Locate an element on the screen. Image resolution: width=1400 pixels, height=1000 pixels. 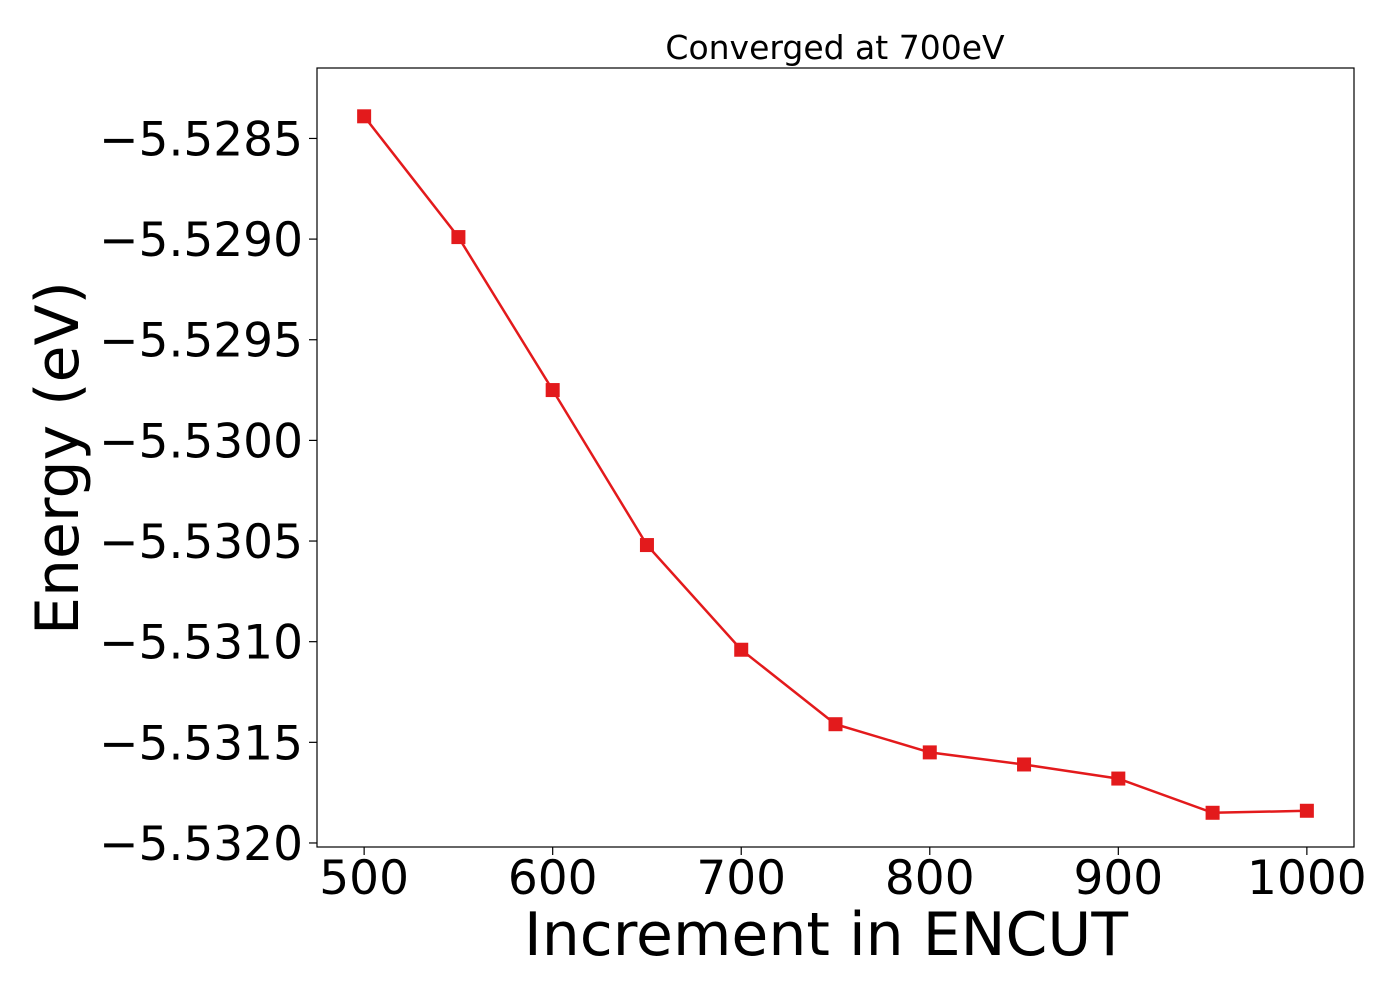
x-tick-label: 900 is located at coordinates (1118, 878).